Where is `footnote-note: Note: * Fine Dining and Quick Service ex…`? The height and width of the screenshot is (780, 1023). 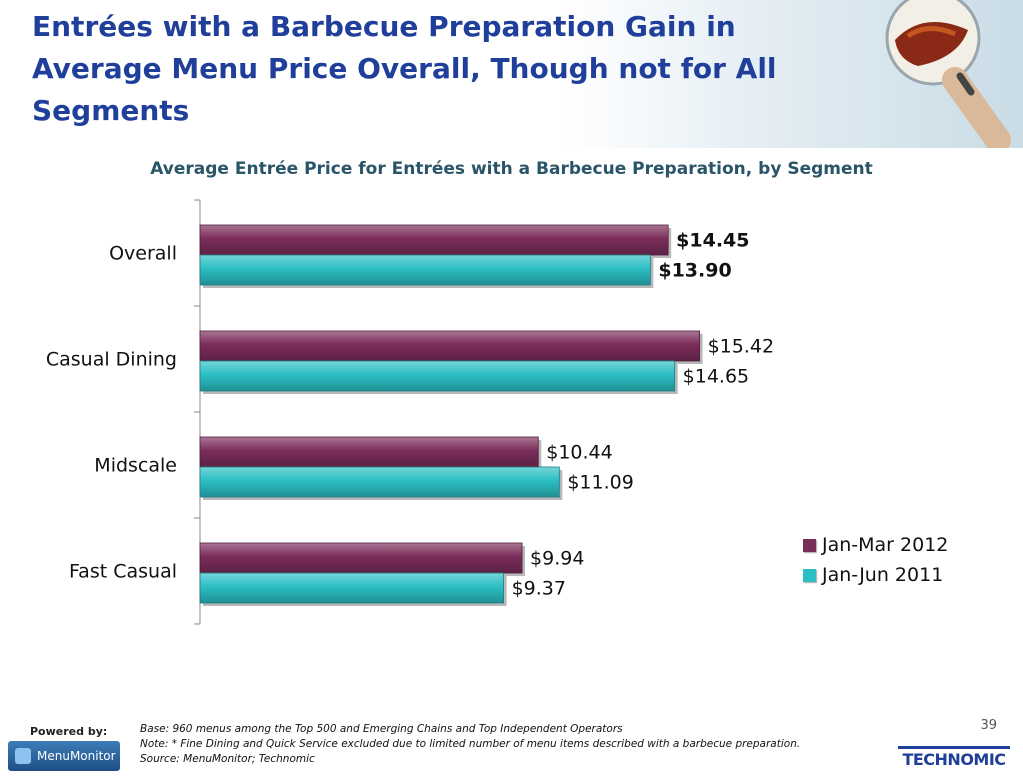 footnote-note: Note: * Fine Dining and Quick Service ex… is located at coordinates (470, 744).